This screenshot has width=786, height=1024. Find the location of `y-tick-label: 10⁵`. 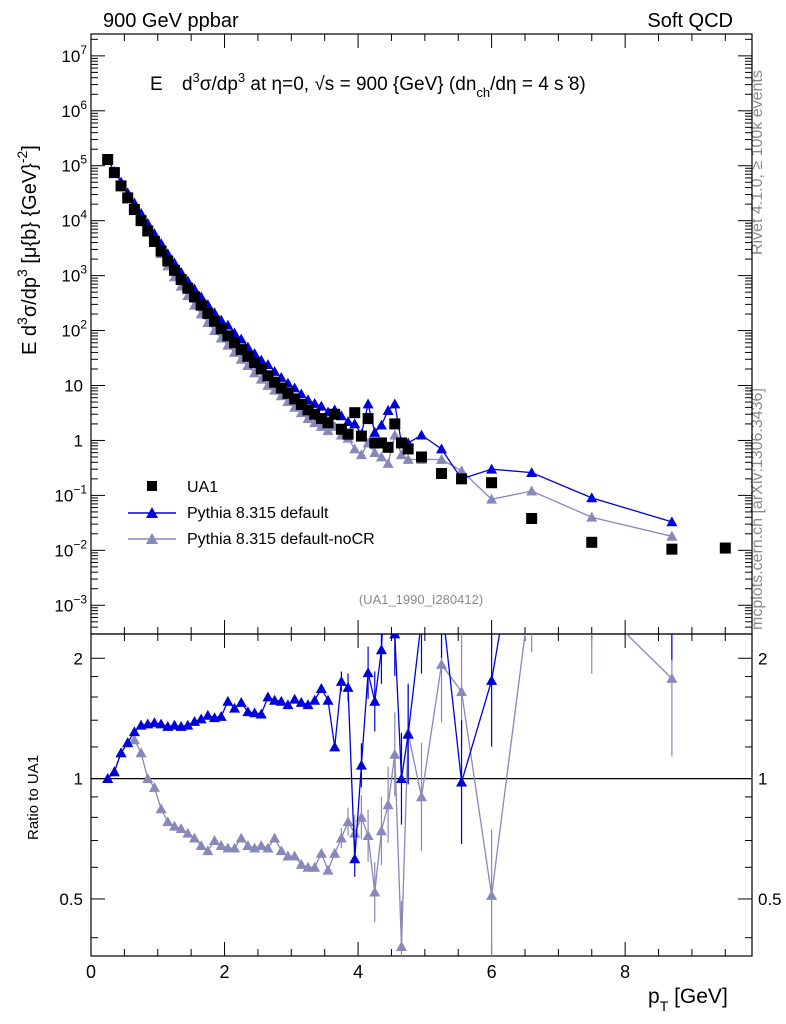

y-tick-label: 10⁵ is located at coordinates (74, 164).